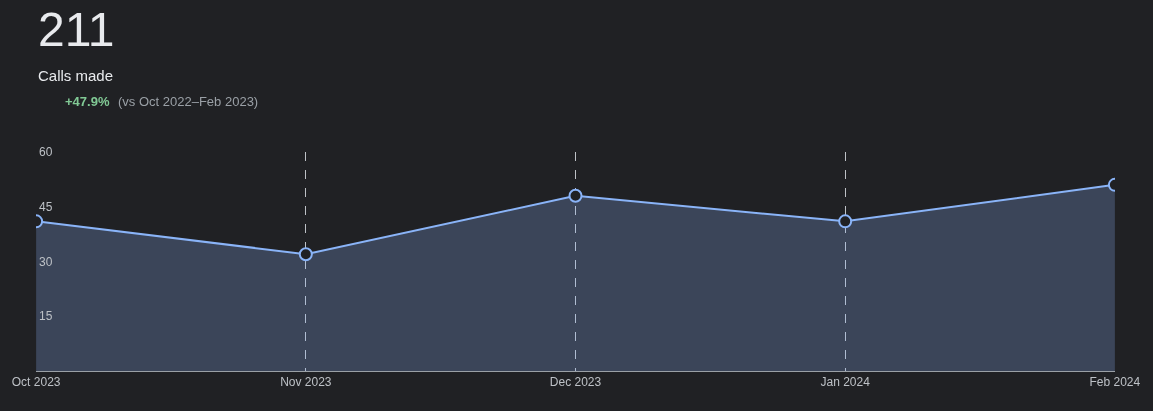  What do you see at coordinates (46, 261) in the screenshot?
I see `y-tick-label: 30` at bounding box center [46, 261].